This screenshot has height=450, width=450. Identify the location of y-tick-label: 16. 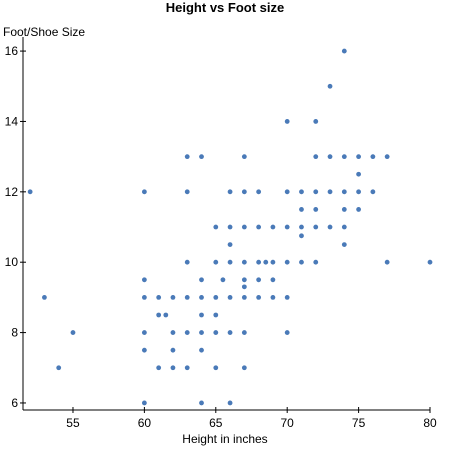
(12, 51).